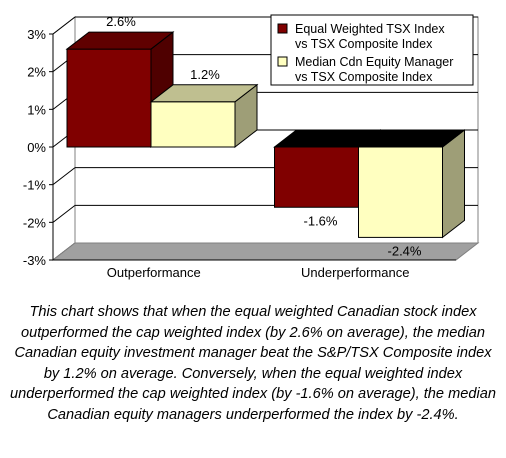 The image size is (506, 458). What do you see at coordinates (120, 40) in the screenshot?
I see `bar-1-1-top` at bounding box center [120, 40].